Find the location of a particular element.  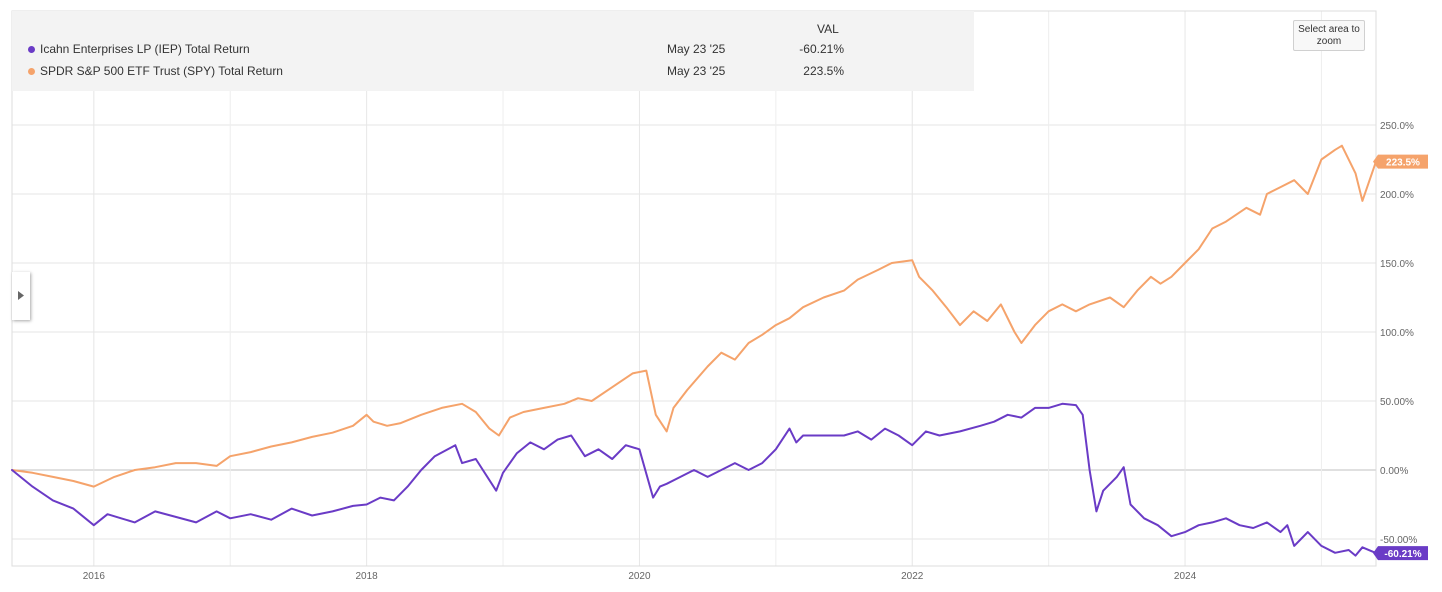

legend-dot-iep is located at coordinates (31, 49).